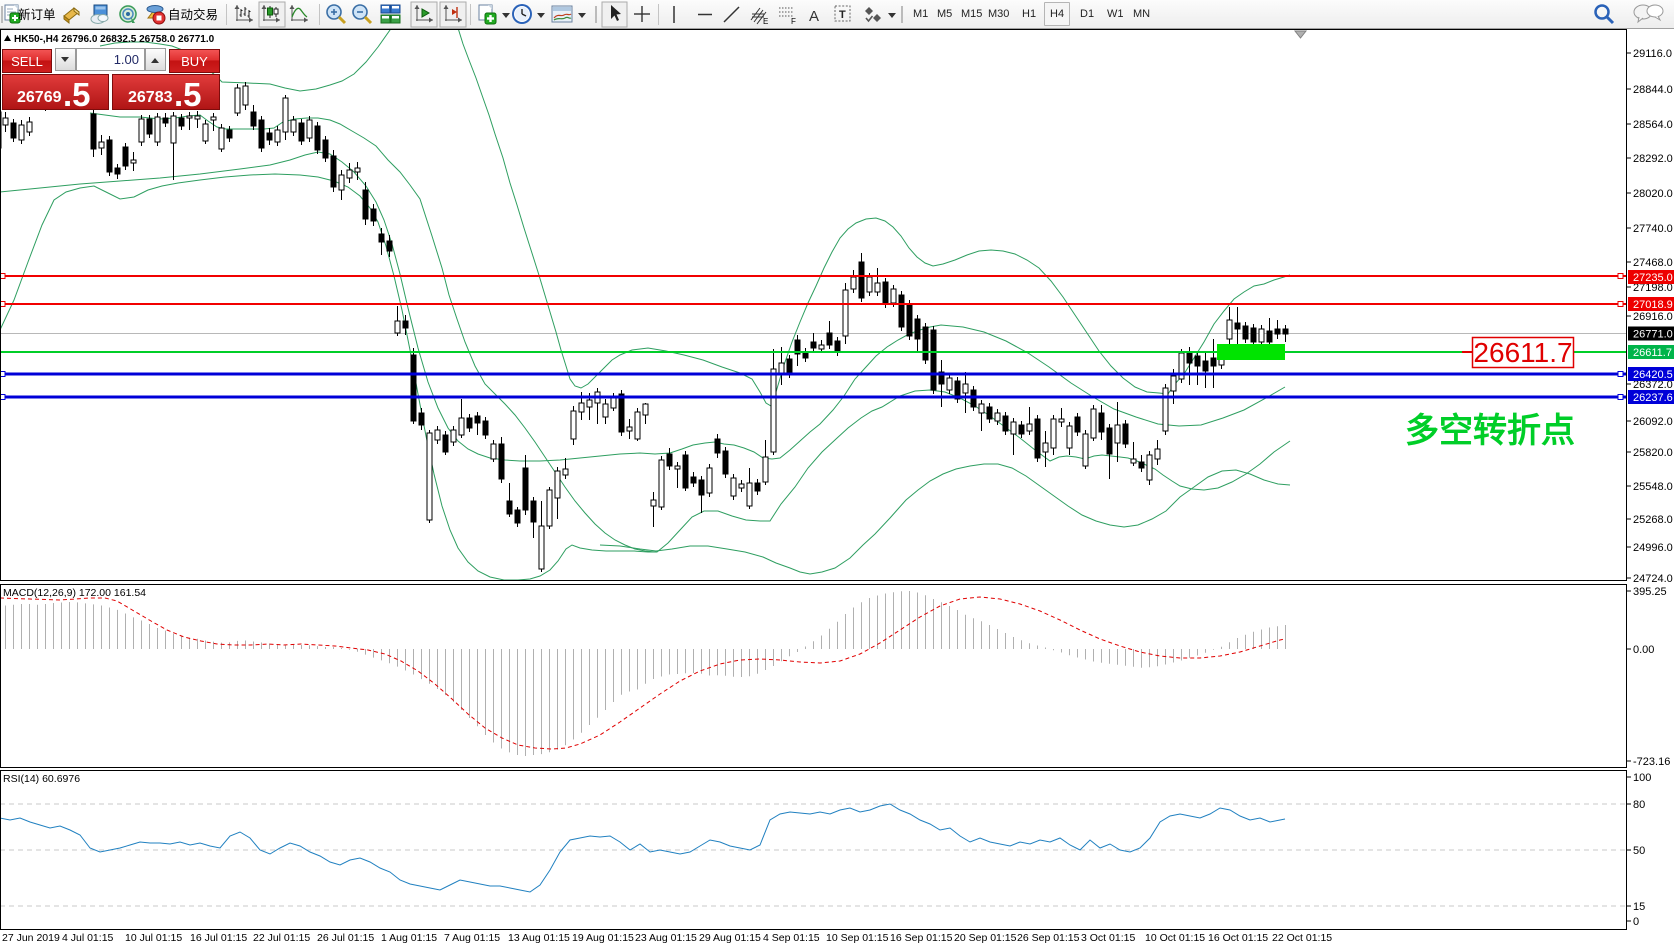  What do you see at coordinates (1653, 335) in the screenshot?
I see `svg-text: 26771.0` at bounding box center [1653, 335].